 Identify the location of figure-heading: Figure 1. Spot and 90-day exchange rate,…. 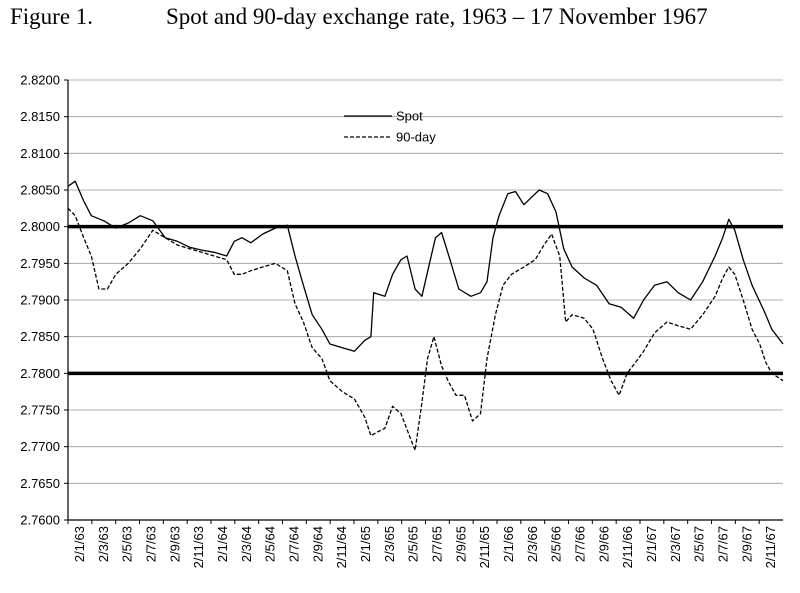
(400, 22).